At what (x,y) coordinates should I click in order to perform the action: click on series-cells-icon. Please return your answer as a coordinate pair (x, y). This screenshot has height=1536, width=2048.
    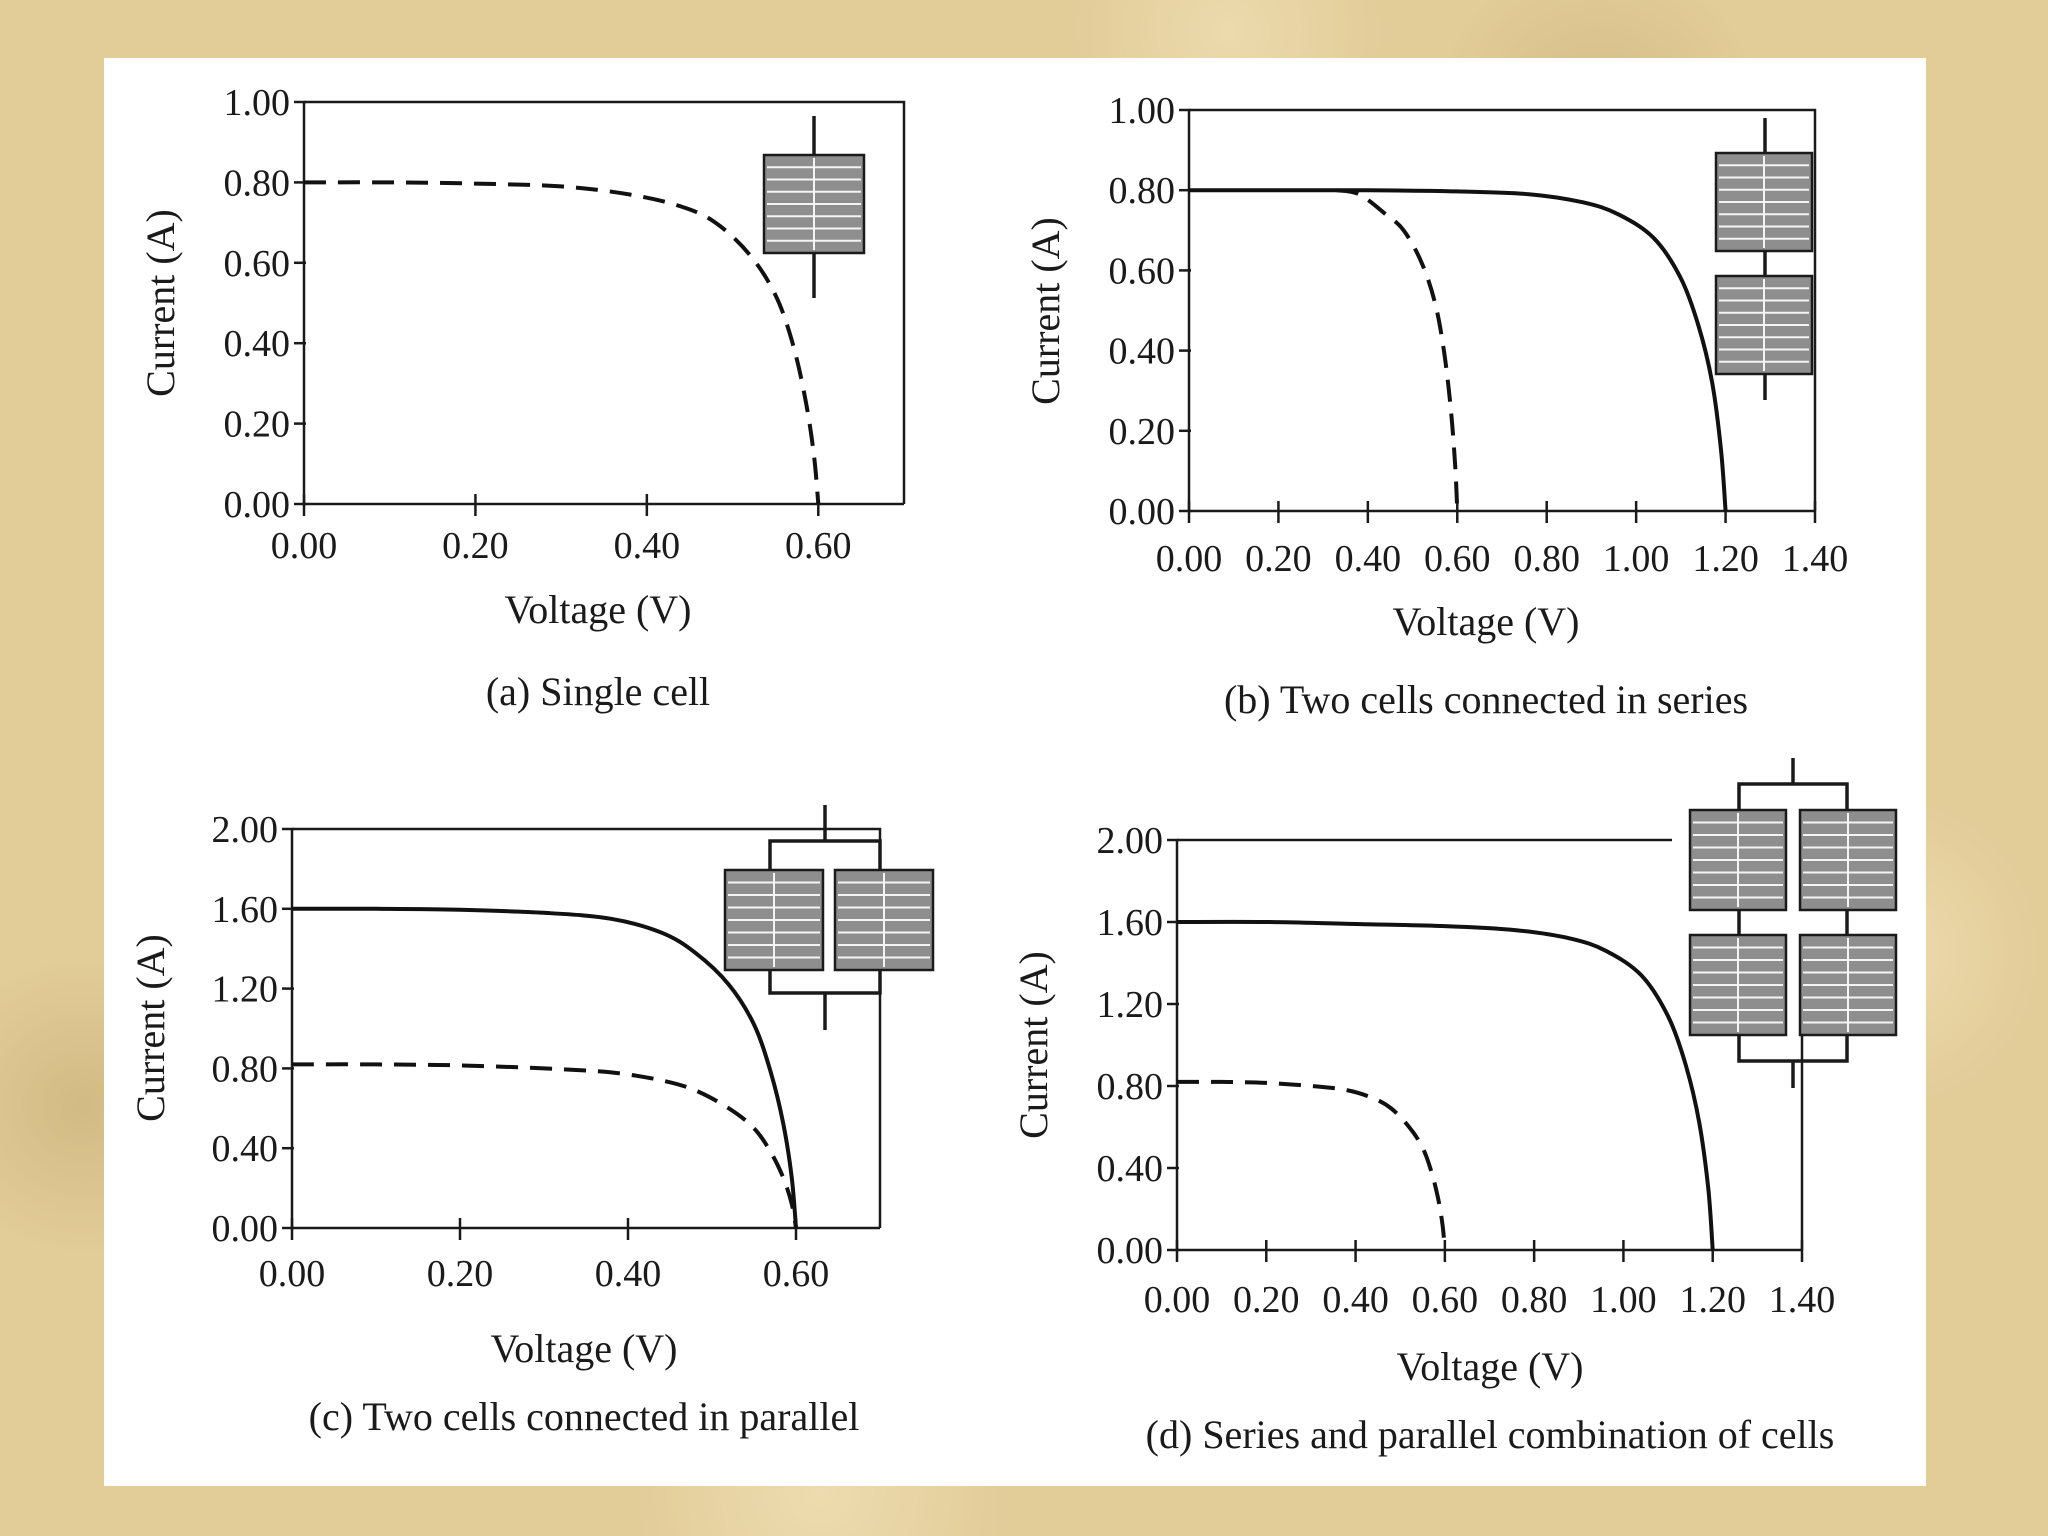
    Looking at the image, I should click on (1764, 259).